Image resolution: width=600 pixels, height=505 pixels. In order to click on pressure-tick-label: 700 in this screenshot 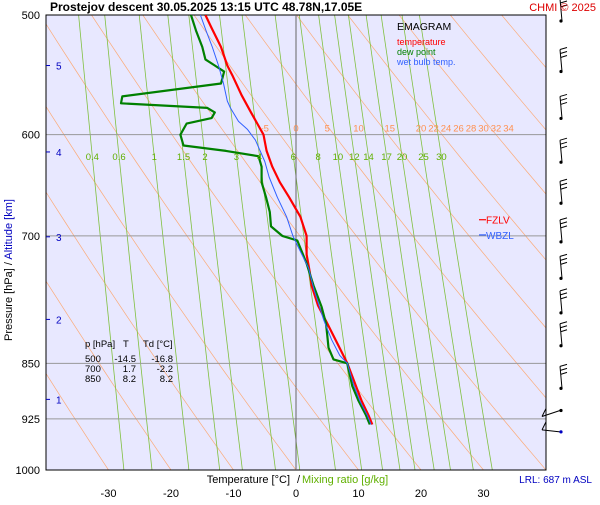, I will do `click(31, 237)`.